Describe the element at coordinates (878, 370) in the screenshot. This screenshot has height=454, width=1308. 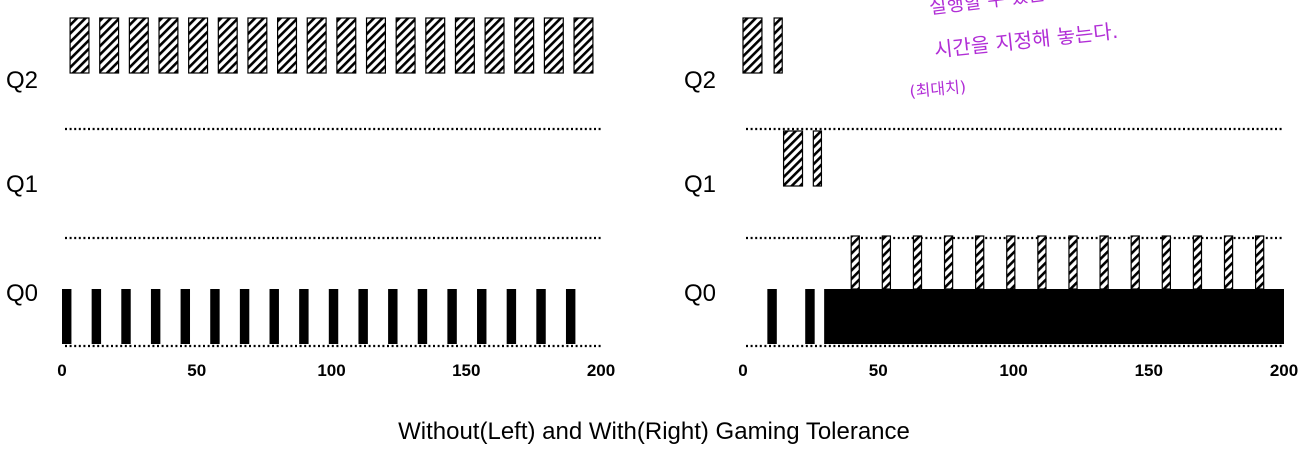
I see `right-x-tick-label-50: 50` at that location.